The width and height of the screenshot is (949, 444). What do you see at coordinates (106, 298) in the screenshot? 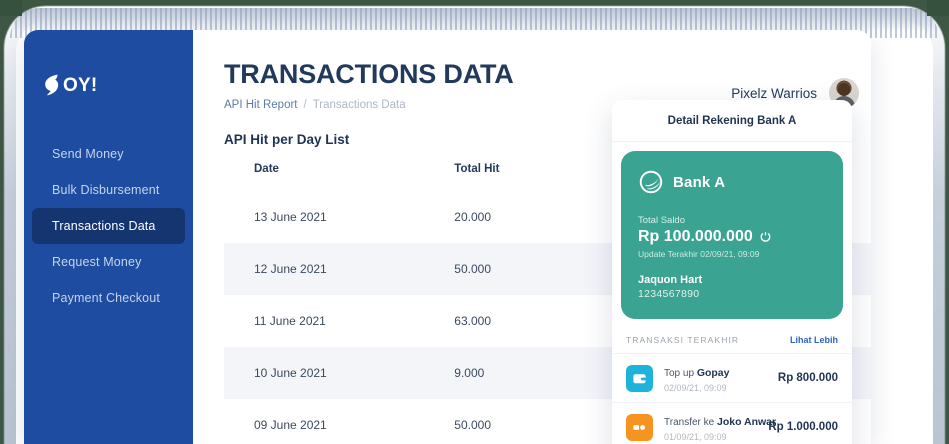
I see `sidebar-item-payment-checkout: Payment Checkout` at bounding box center [106, 298].